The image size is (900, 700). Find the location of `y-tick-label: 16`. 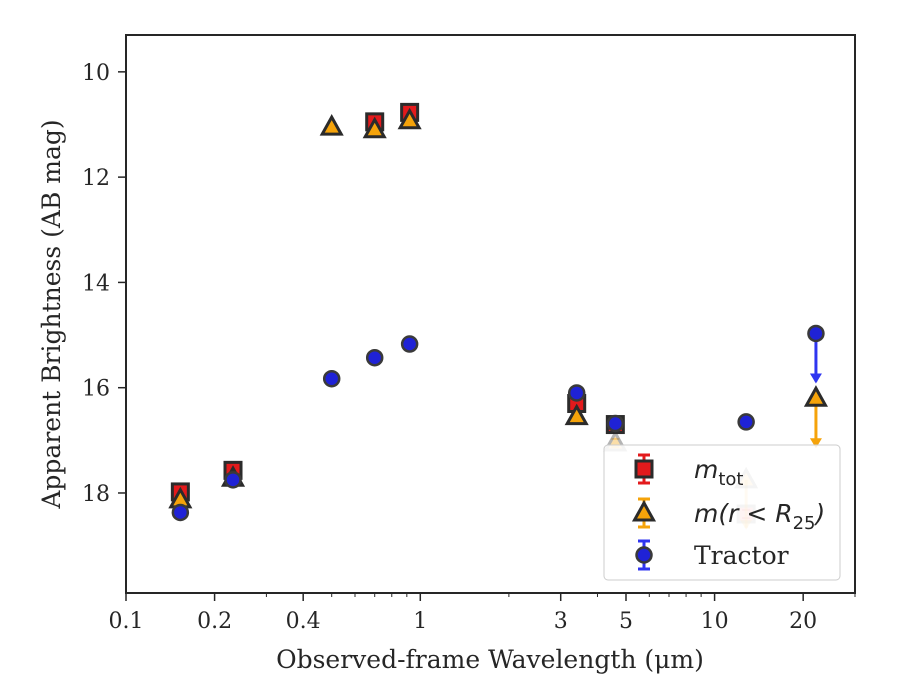

y-tick-label: 16 is located at coordinates (96, 389).